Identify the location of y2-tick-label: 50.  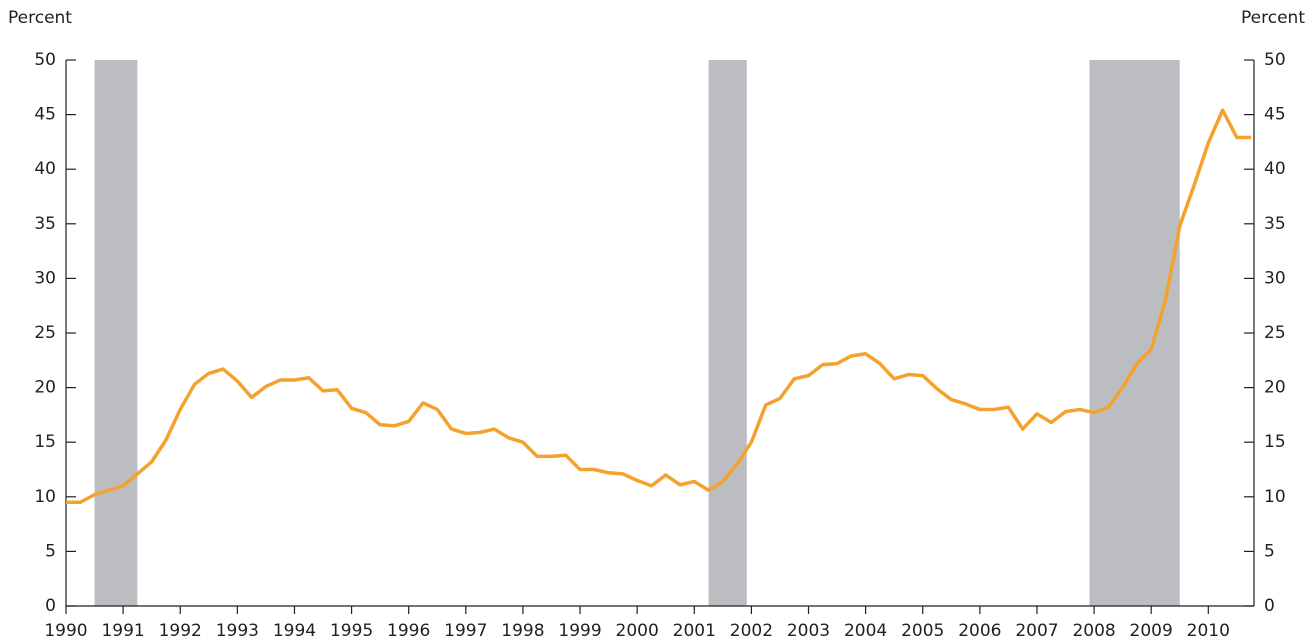
(1275, 60).